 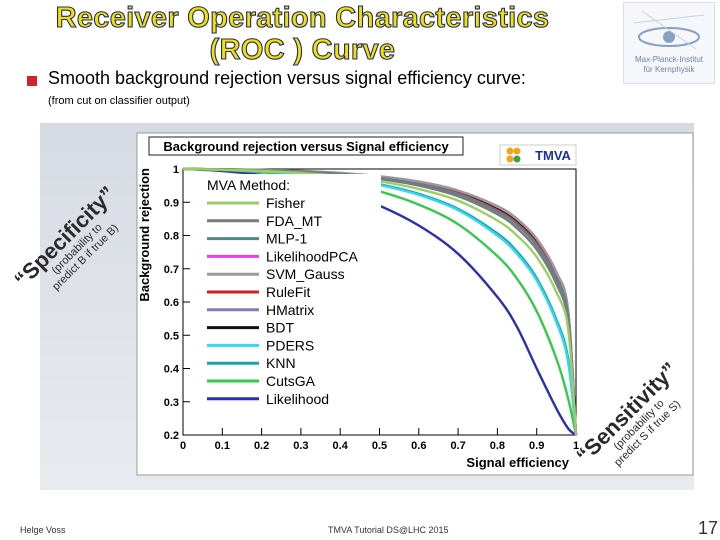 I want to click on legend-entry: RuleFit, so click(x=288, y=292).